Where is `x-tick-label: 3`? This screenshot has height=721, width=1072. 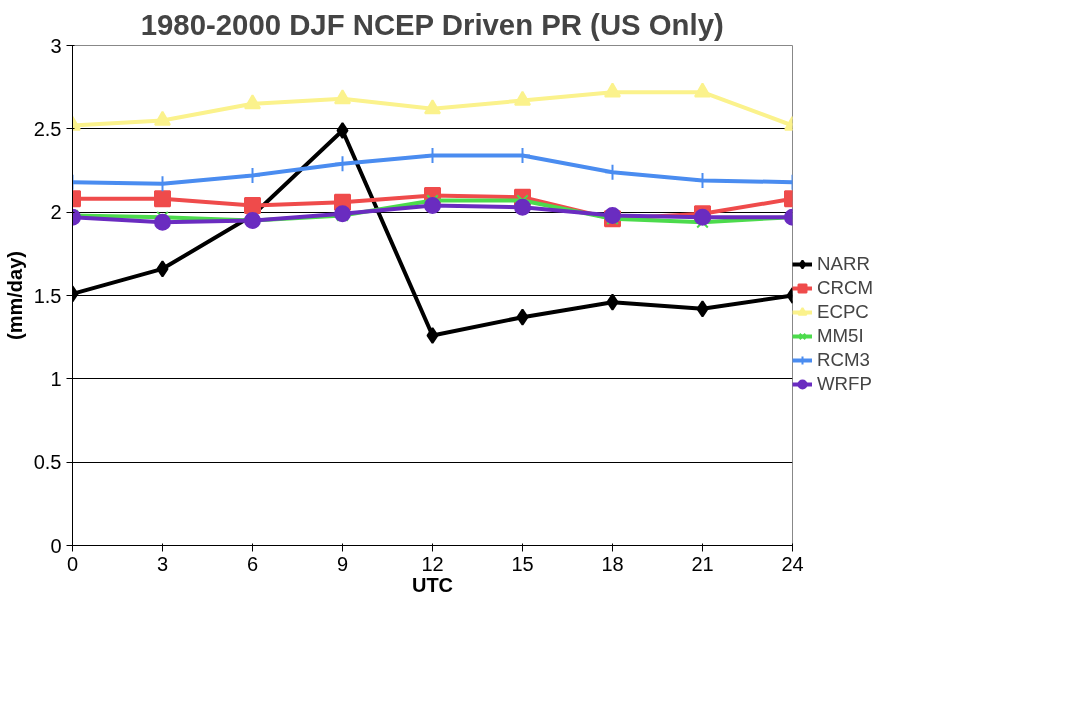 x-tick-label: 3 is located at coordinates (162, 563).